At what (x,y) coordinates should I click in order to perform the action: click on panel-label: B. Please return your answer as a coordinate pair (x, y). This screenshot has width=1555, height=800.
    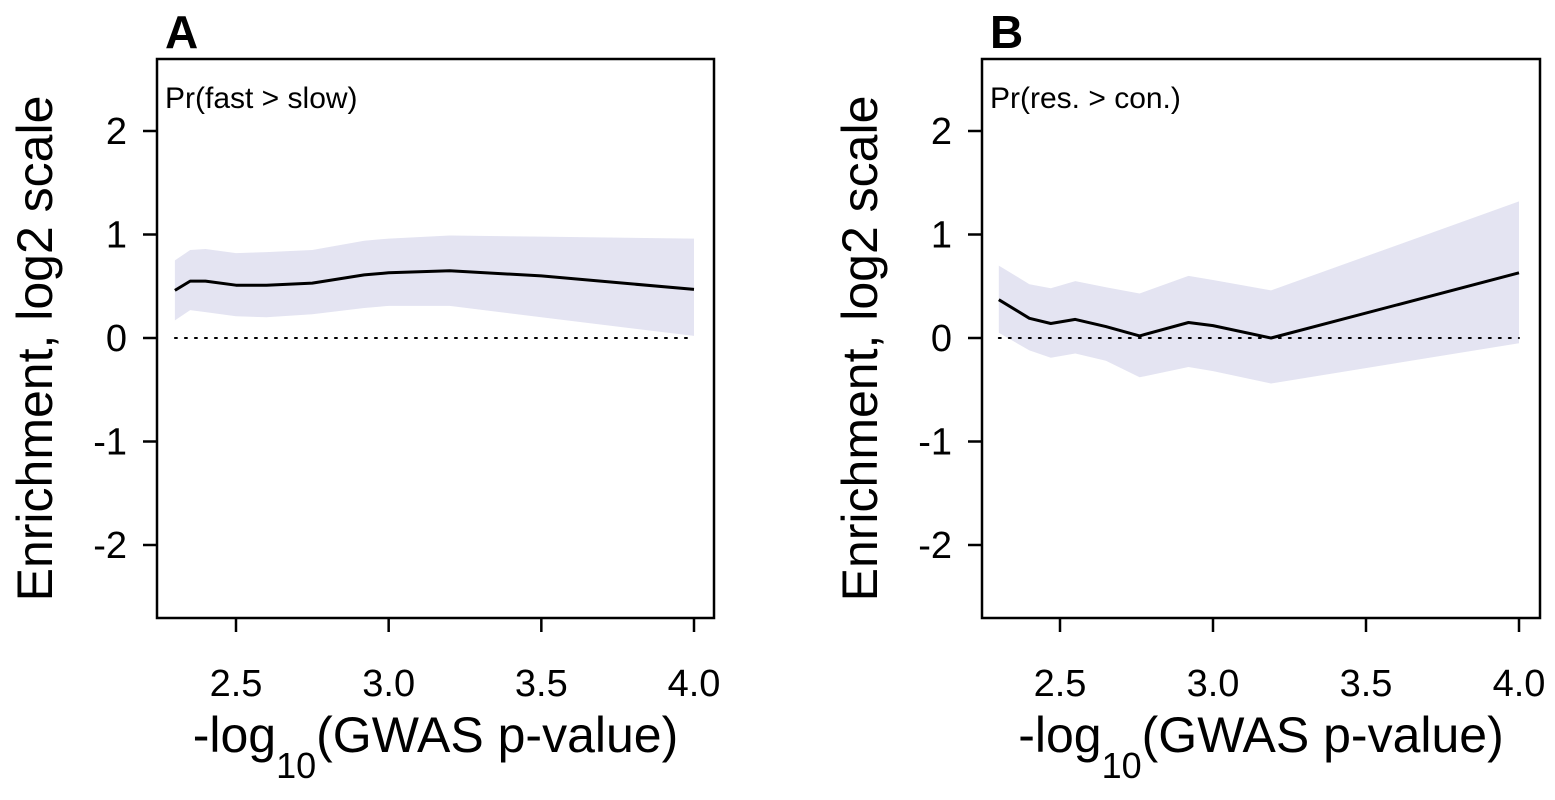
    Looking at the image, I should click on (1006, 32).